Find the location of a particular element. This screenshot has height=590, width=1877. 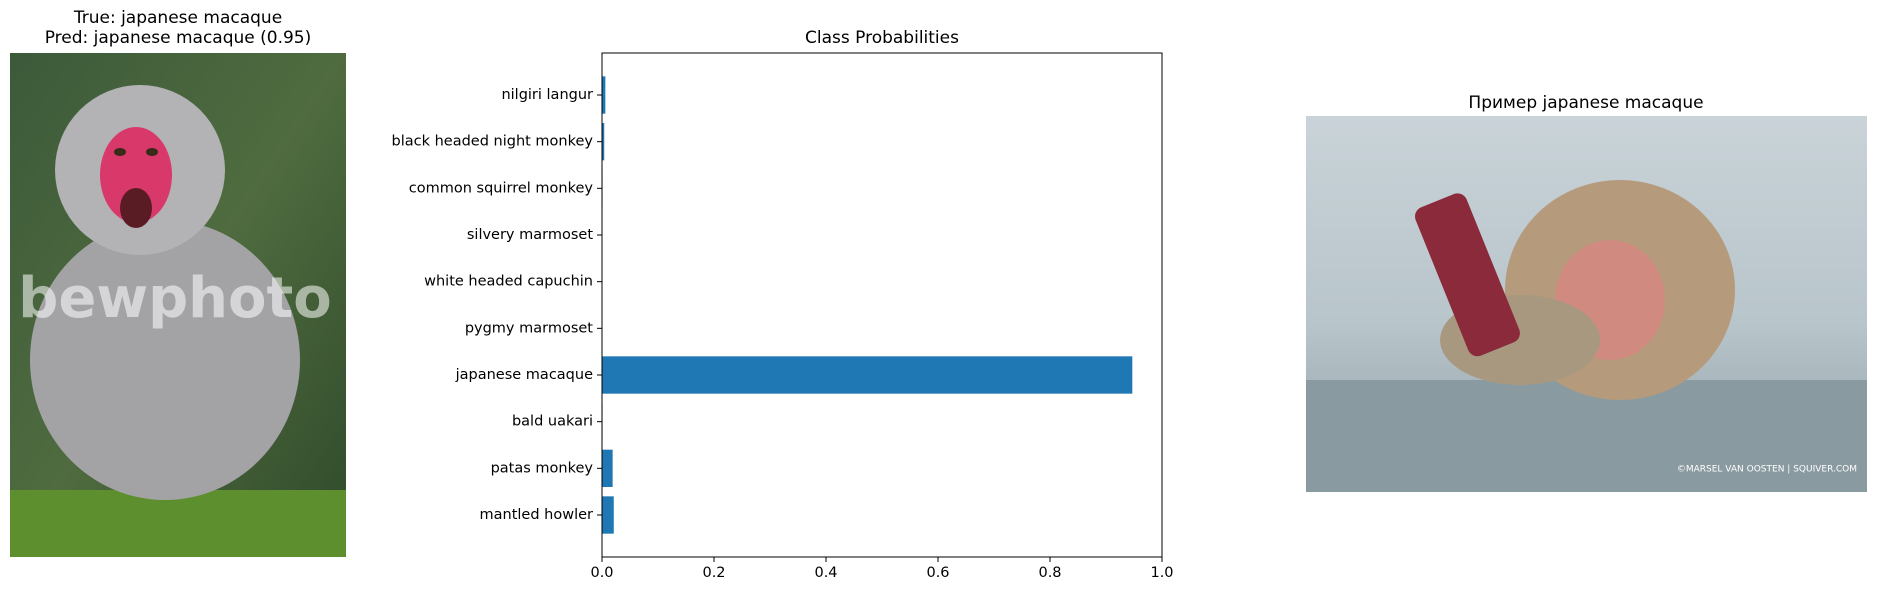

x-tick-label: 0.2 is located at coordinates (713, 573).